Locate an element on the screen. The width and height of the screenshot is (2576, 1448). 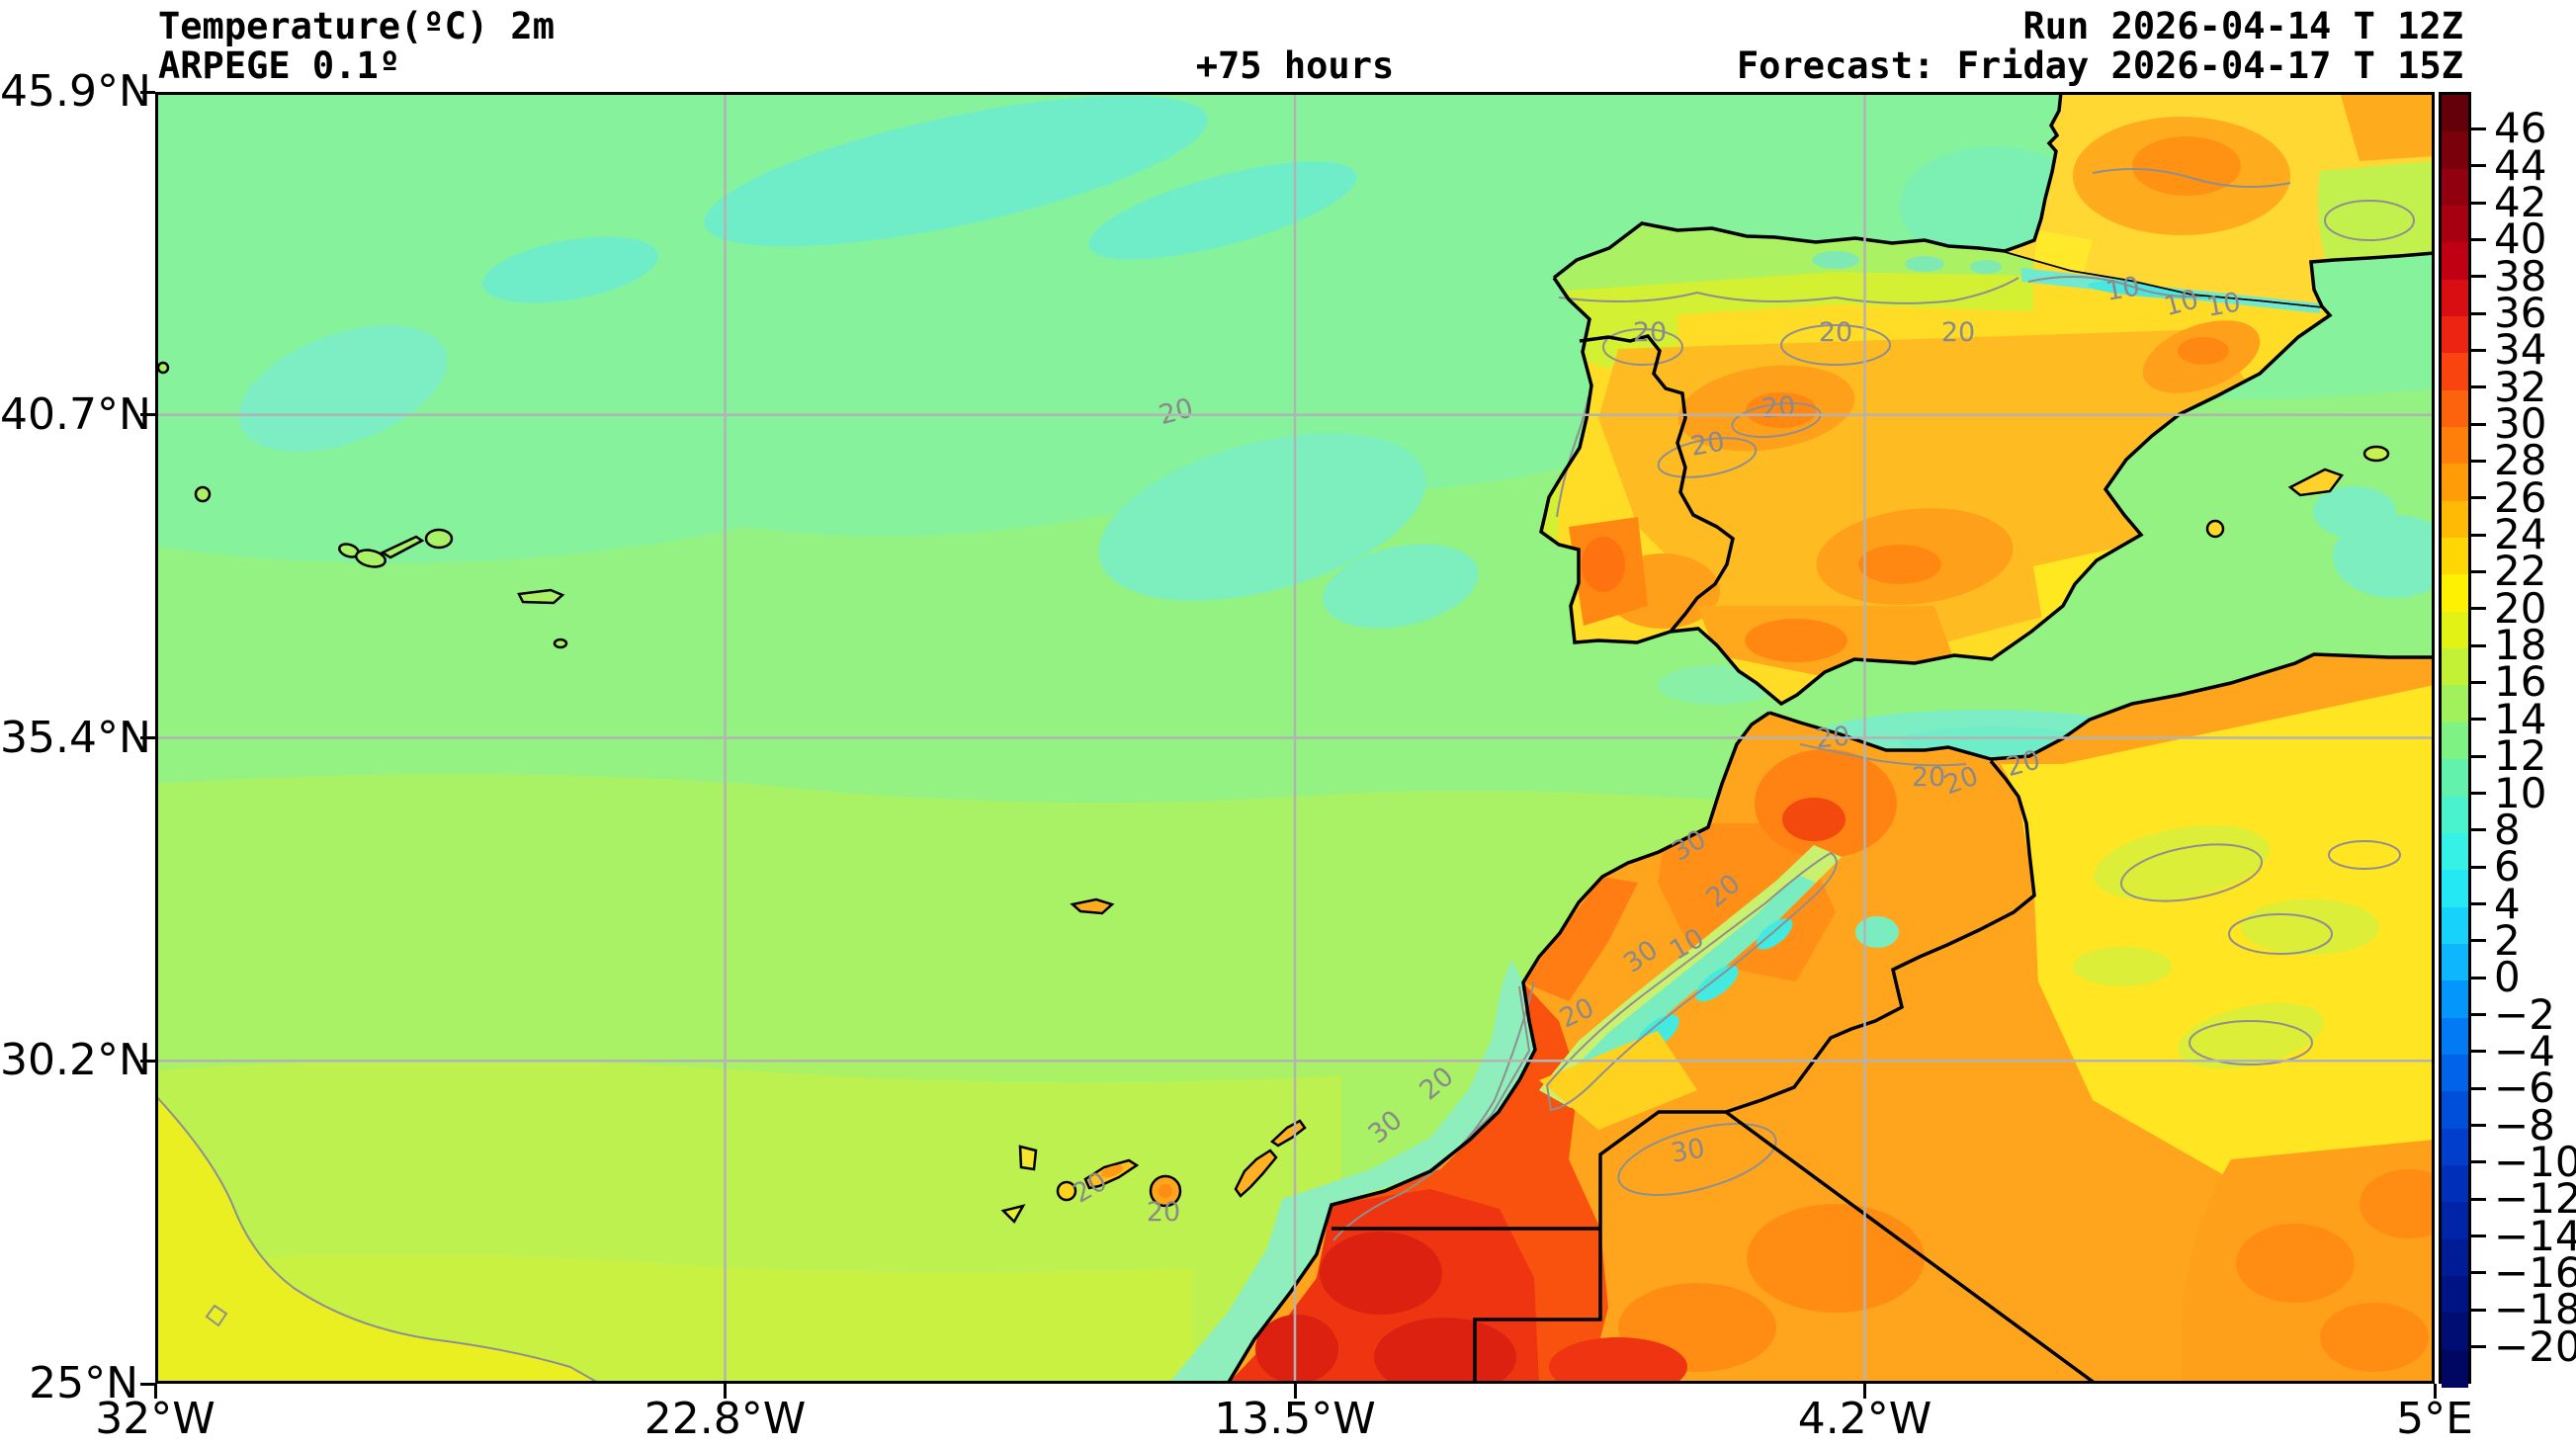
algeria-mauritania-border is located at coordinates (1911, 1247).